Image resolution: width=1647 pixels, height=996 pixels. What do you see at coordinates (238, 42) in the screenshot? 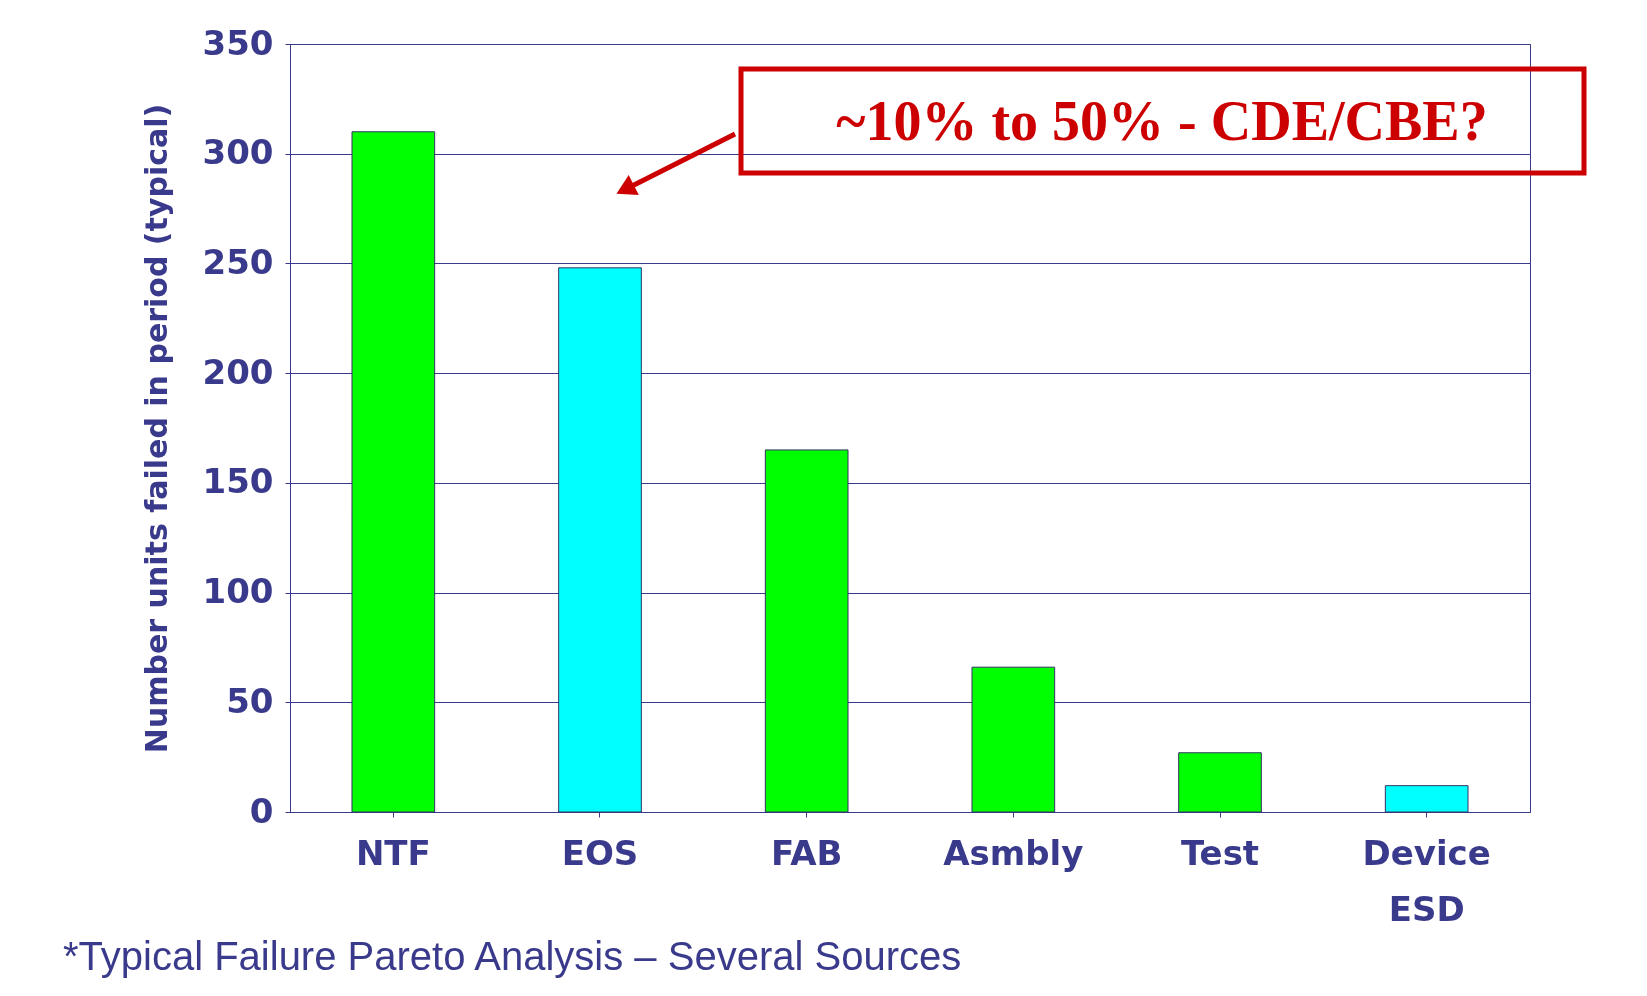
I see `y-tick-label: 350` at bounding box center [238, 42].